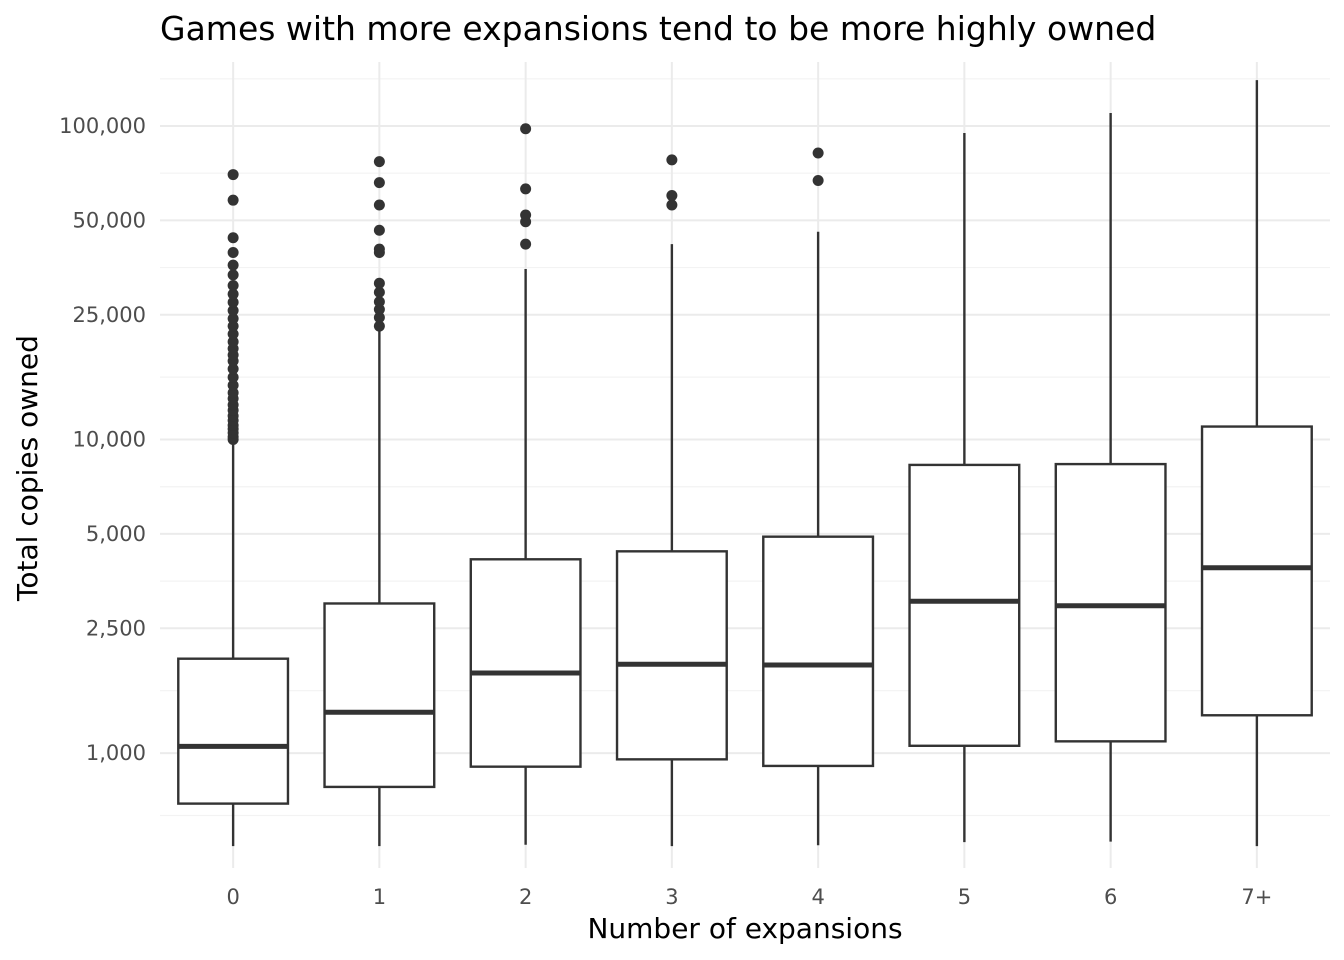 This screenshot has height=960, width=1344. What do you see at coordinates (671, 897) in the screenshot?
I see `x-tick-label: 3` at bounding box center [671, 897].